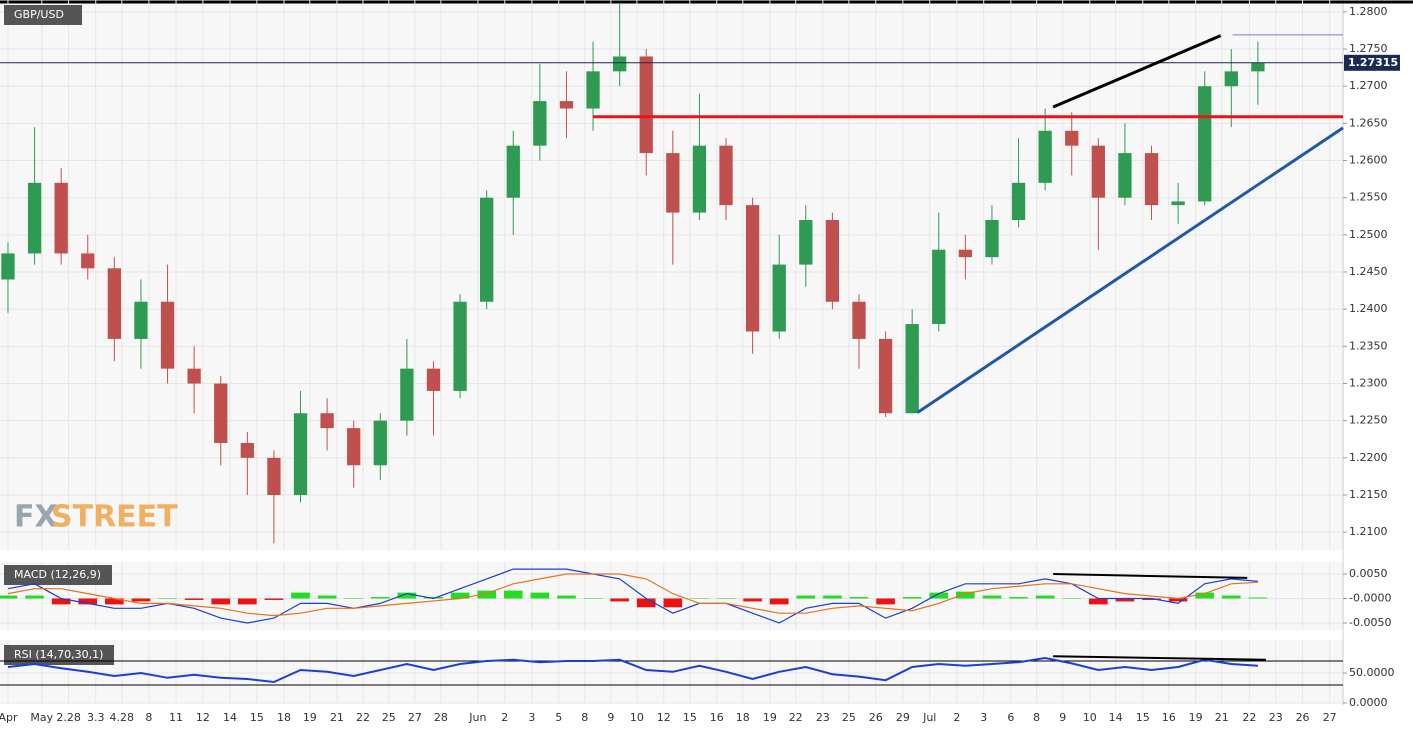 The height and width of the screenshot is (732, 1413). Describe the element at coordinates (1368, 457) in the screenshot. I see `y-tick-label: 1.2200` at that location.